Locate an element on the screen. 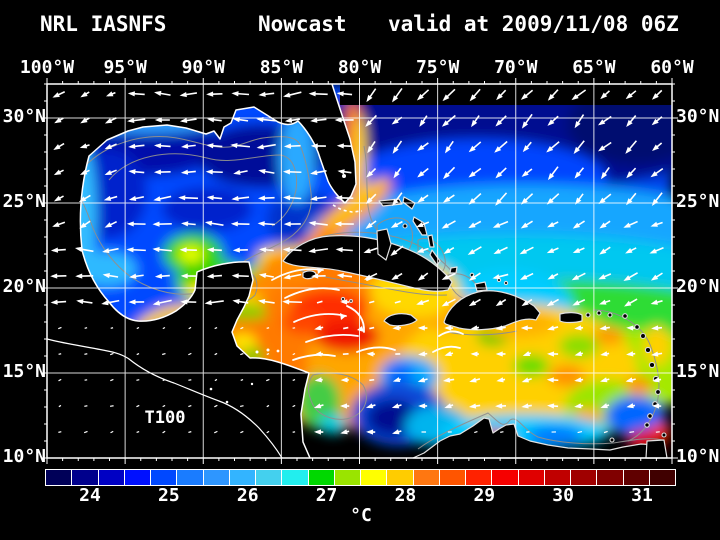  colorbar-tick-28: 28 is located at coordinates (405, 495).